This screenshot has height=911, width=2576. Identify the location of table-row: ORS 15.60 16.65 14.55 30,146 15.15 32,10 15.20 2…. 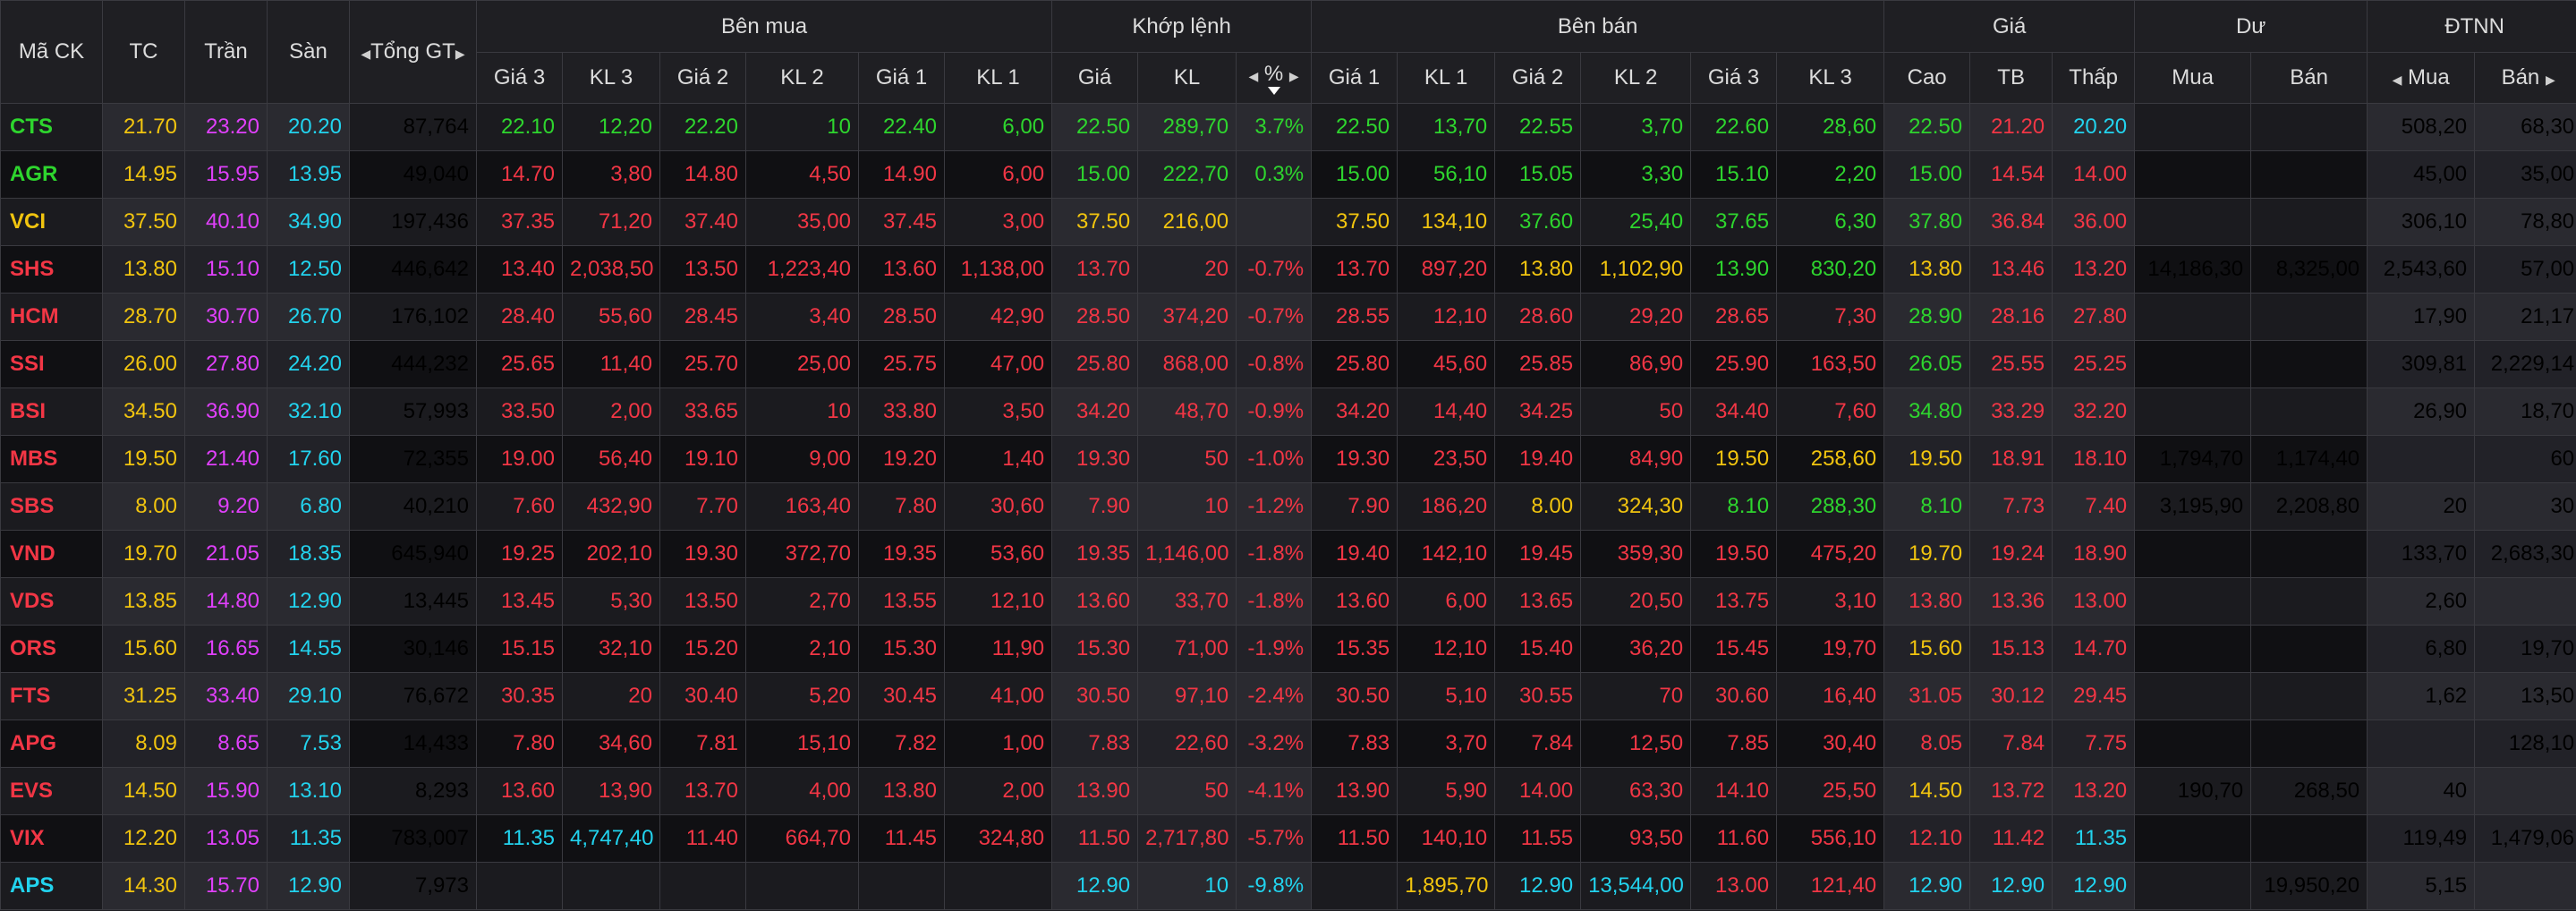
(1288, 649).